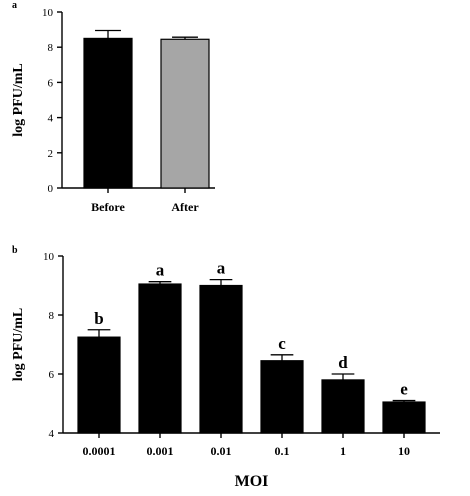  Describe the element at coordinates (108, 207) in the screenshot. I see `x-tick-label: Before` at that location.